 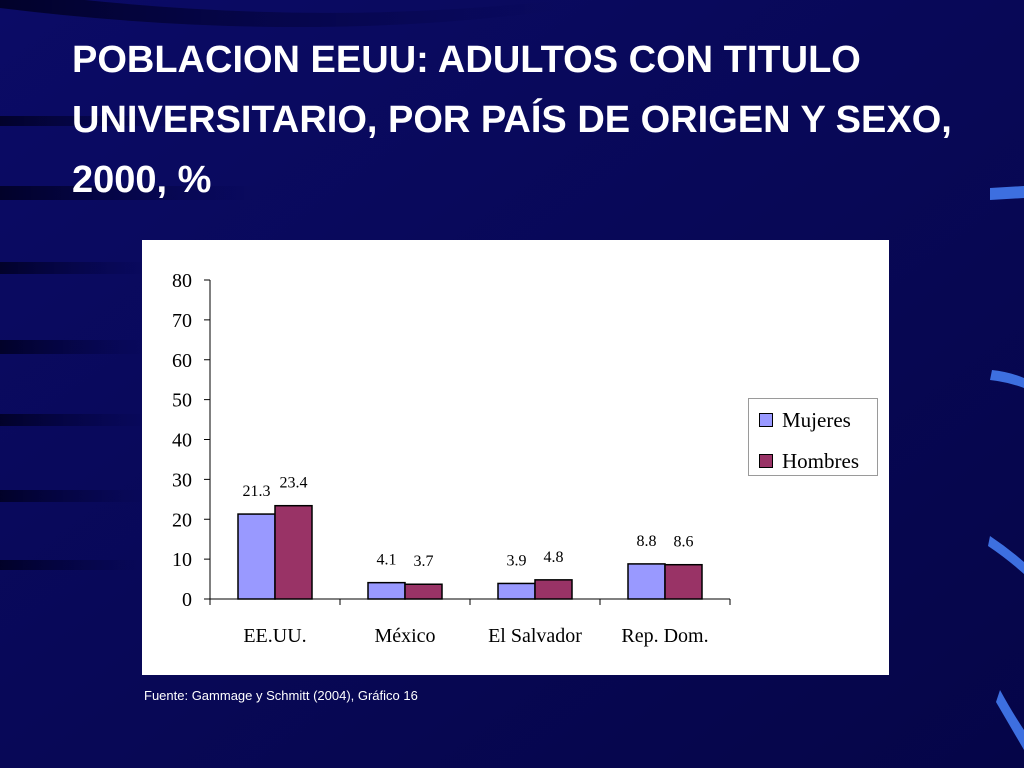 What do you see at coordinates (182, 401) in the screenshot?
I see `y-tick-label: 50` at bounding box center [182, 401].